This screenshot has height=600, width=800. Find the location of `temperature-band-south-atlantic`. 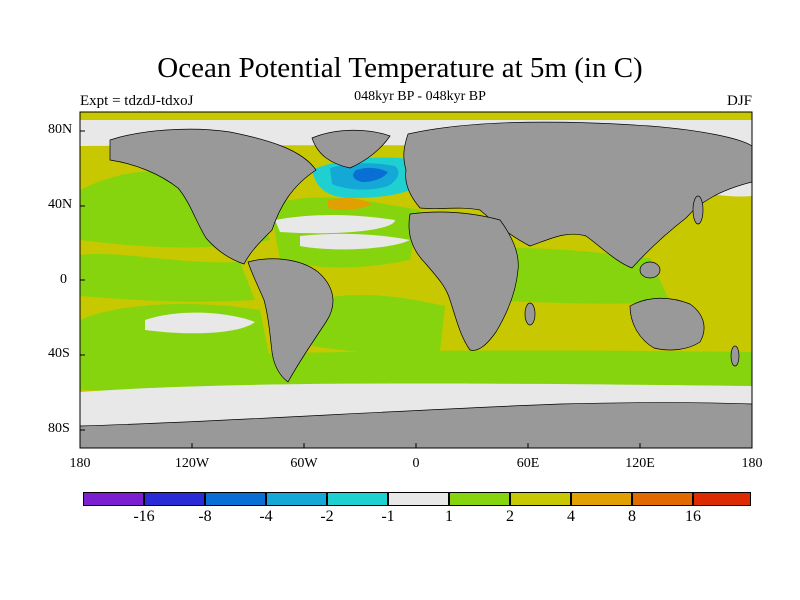

temperature-band-south-atlantic is located at coordinates (378, 324).